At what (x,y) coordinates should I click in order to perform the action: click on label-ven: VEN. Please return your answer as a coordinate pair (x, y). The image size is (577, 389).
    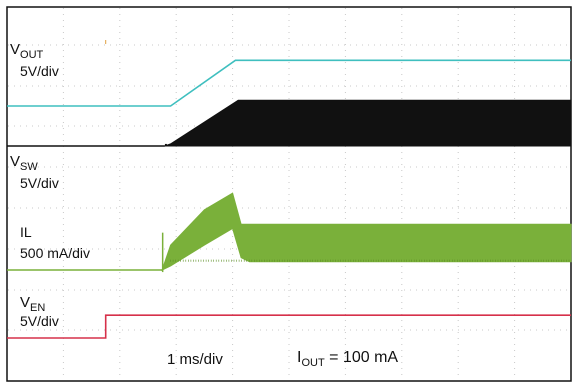
    Looking at the image, I should click on (32, 304).